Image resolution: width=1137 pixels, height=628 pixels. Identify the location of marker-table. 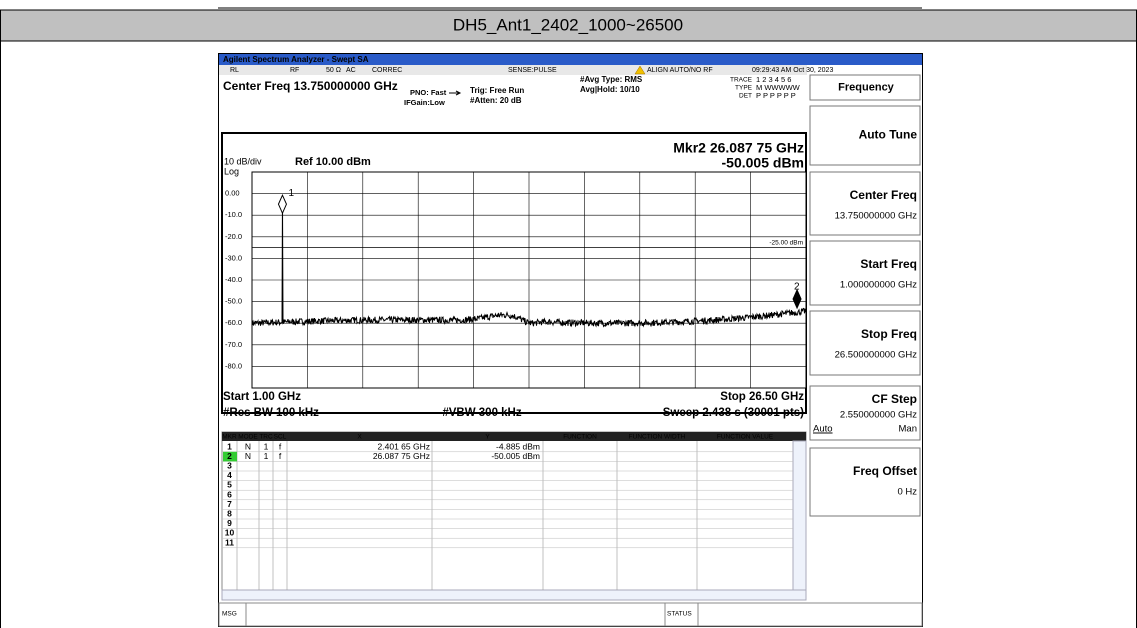
(514, 516).